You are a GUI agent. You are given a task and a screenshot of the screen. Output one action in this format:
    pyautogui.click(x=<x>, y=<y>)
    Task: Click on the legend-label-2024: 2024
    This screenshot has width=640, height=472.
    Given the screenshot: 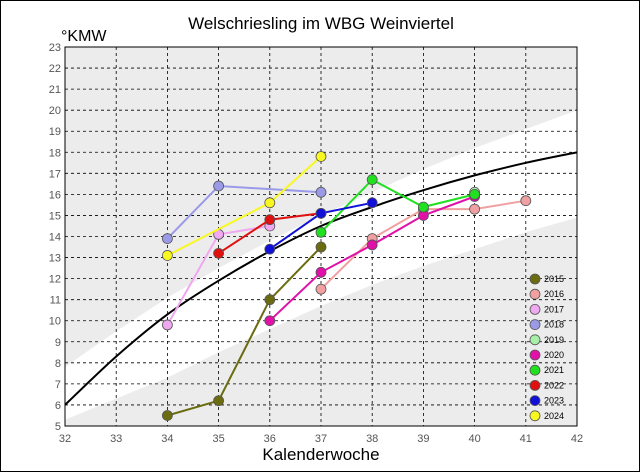 What is the action you would take?
    pyautogui.click(x=554, y=416)
    